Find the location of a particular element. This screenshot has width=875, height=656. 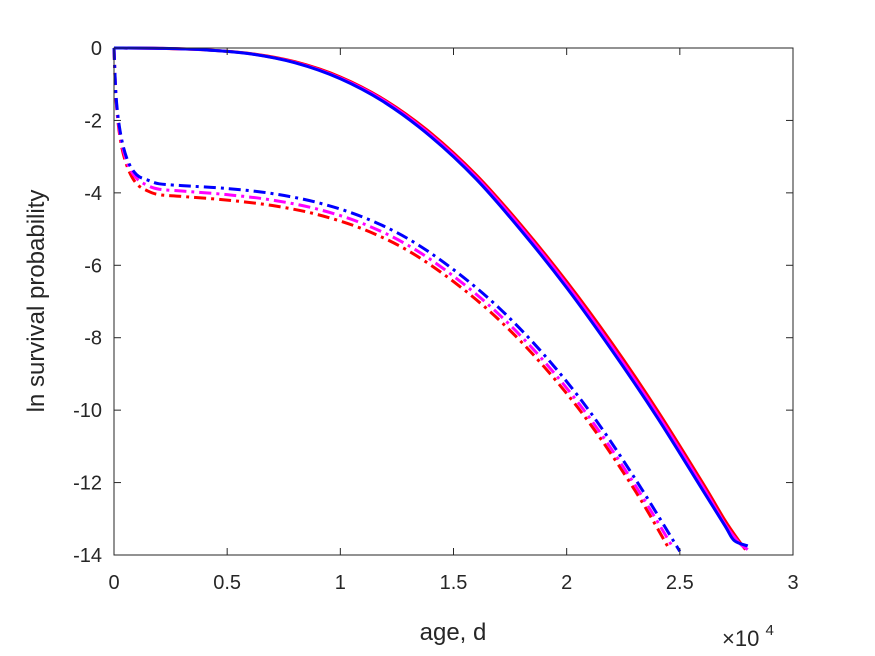

y-tick-label: -4 is located at coordinates (93, 194).